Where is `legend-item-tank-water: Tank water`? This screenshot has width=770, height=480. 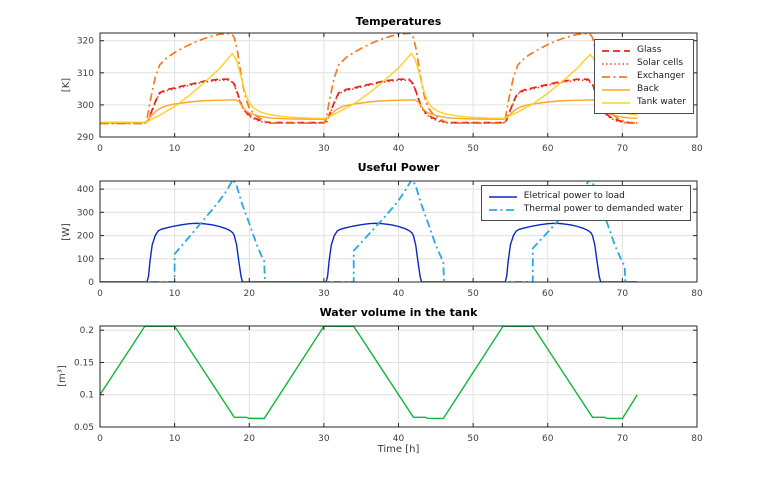
legend-item-tank-water: Tank water is located at coordinates (643, 102).